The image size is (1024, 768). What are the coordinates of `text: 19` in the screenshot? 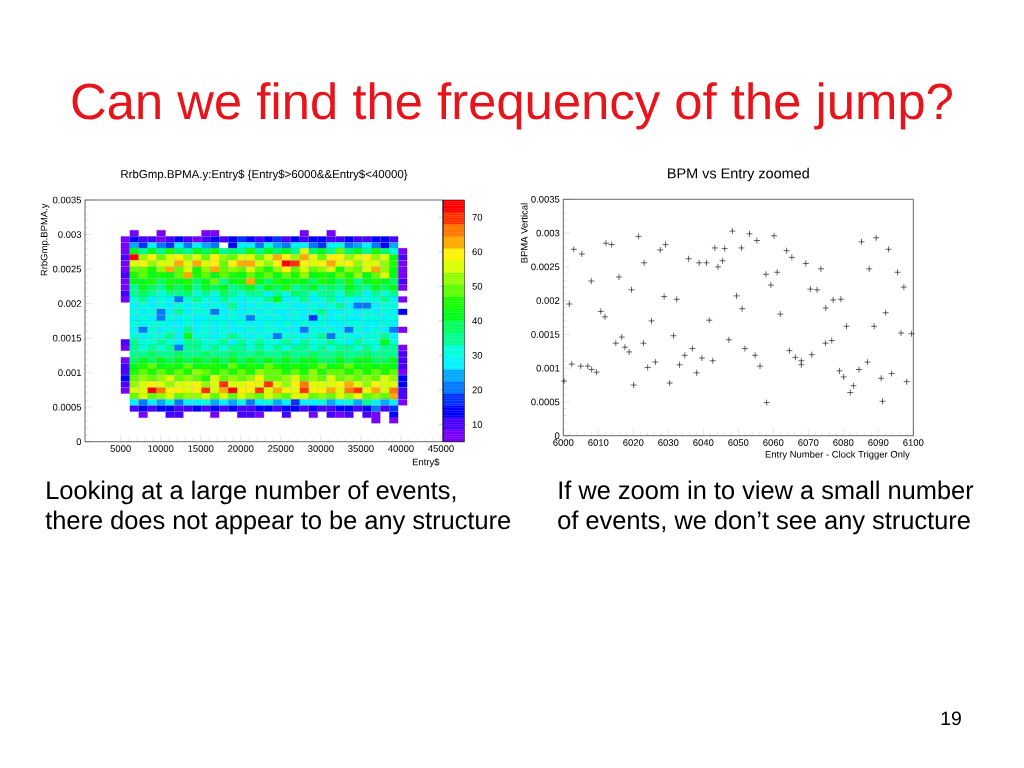 It's located at (951, 718).